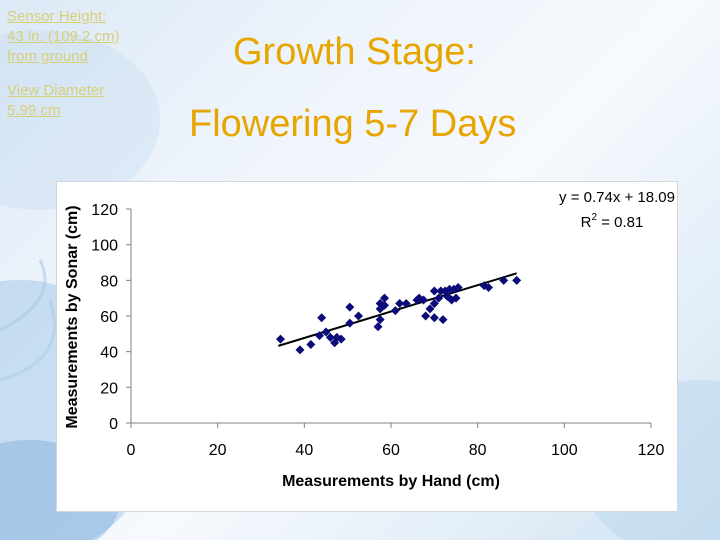 The height and width of the screenshot is (540, 720). What do you see at coordinates (109, 388) in the screenshot?
I see `y-tick-label: 20` at bounding box center [109, 388].